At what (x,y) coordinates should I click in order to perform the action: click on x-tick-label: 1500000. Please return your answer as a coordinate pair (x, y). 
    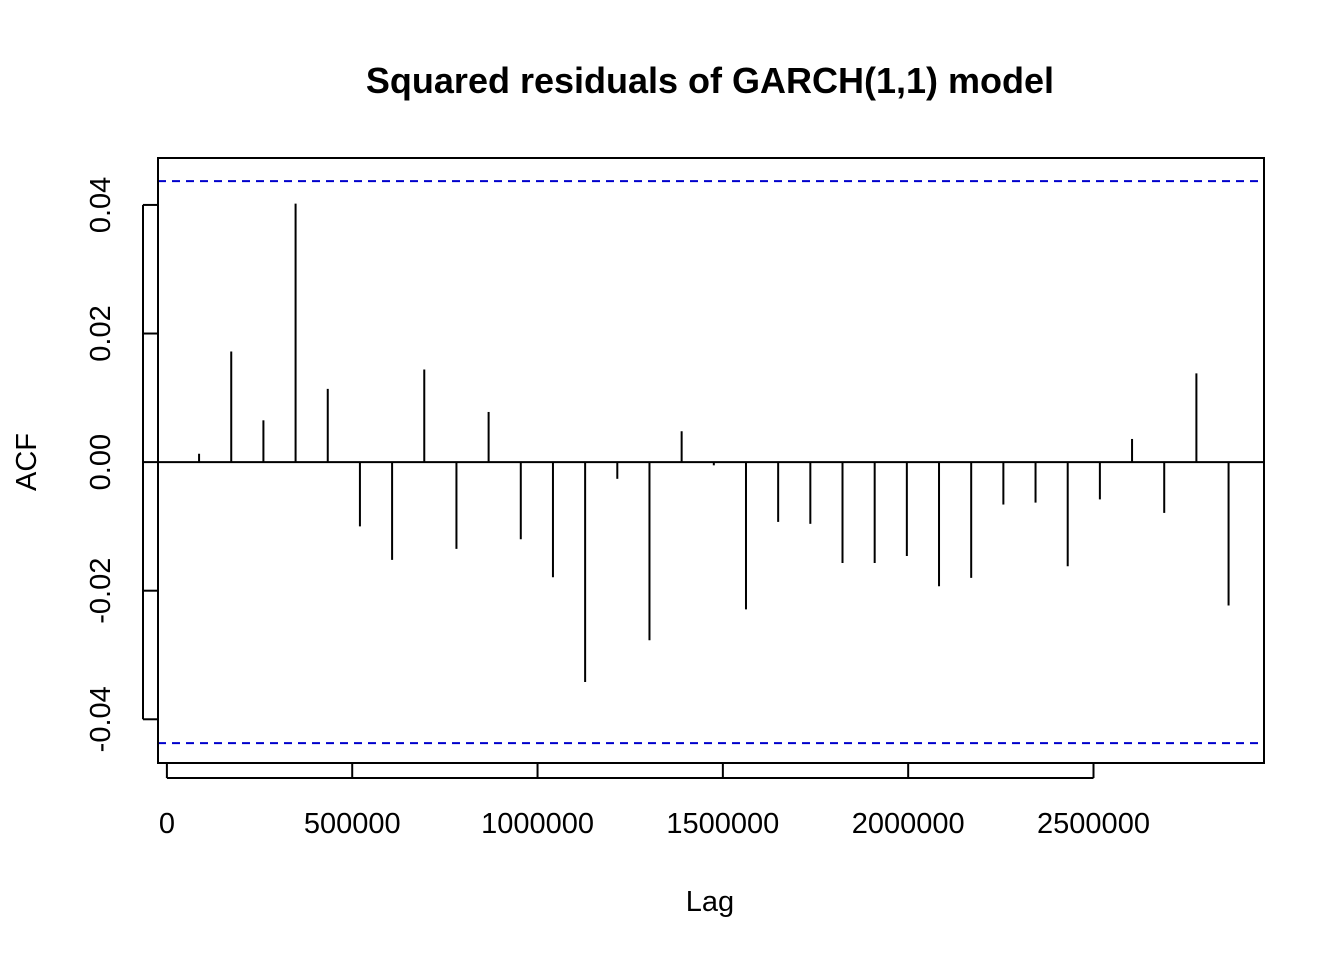
    Looking at the image, I should click on (722, 824).